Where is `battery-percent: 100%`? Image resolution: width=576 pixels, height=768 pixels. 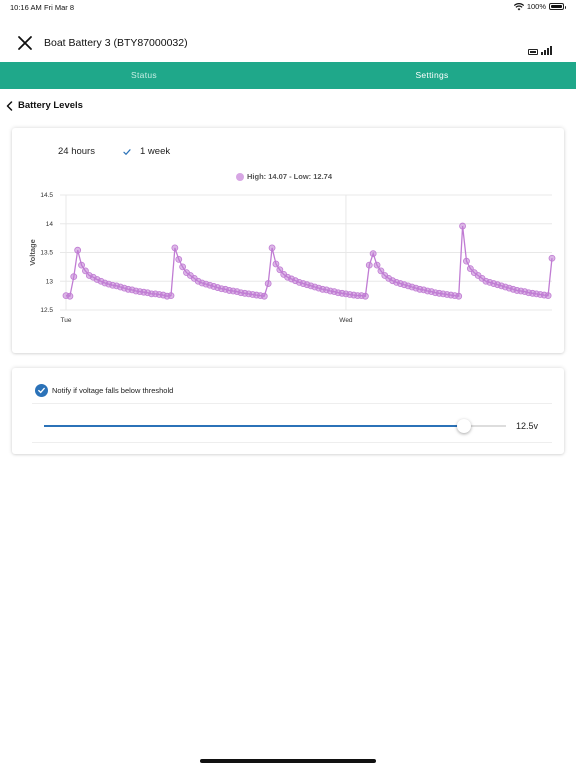 battery-percent: 100% is located at coordinates (536, 6).